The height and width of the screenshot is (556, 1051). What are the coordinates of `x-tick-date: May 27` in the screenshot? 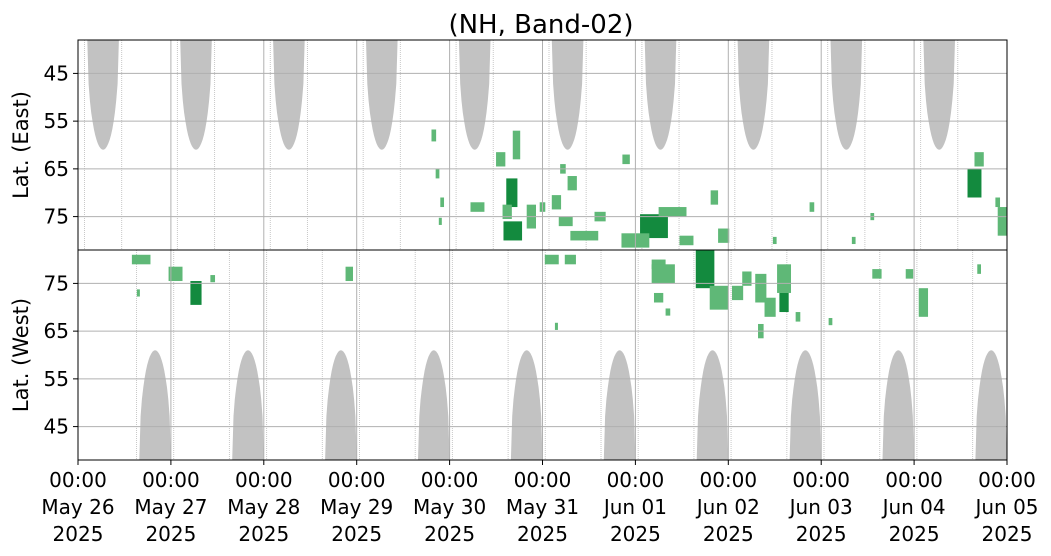 It's located at (170, 507).